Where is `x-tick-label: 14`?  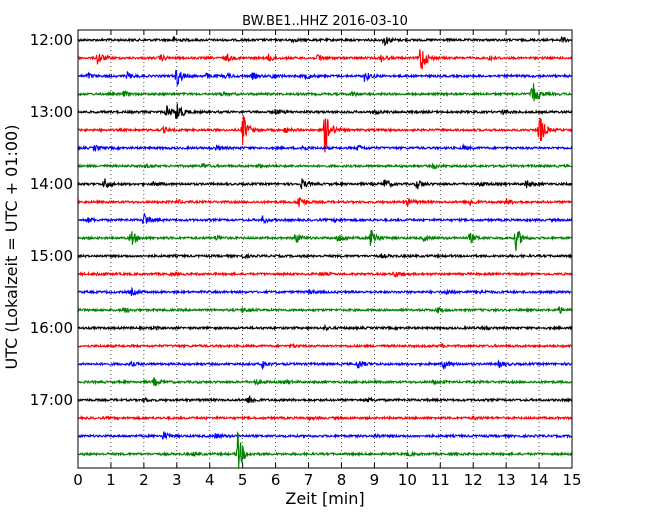
x-tick-label: 14 is located at coordinates (539, 480).